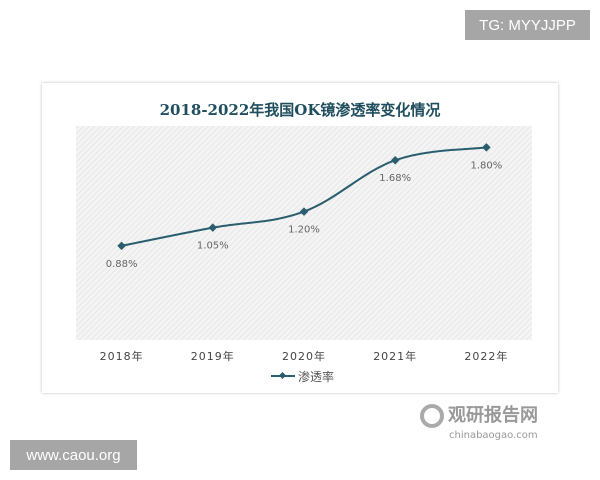  Describe the element at coordinates (213, 246) in the screenshot. I see `data-label: 1.05%` at that location.